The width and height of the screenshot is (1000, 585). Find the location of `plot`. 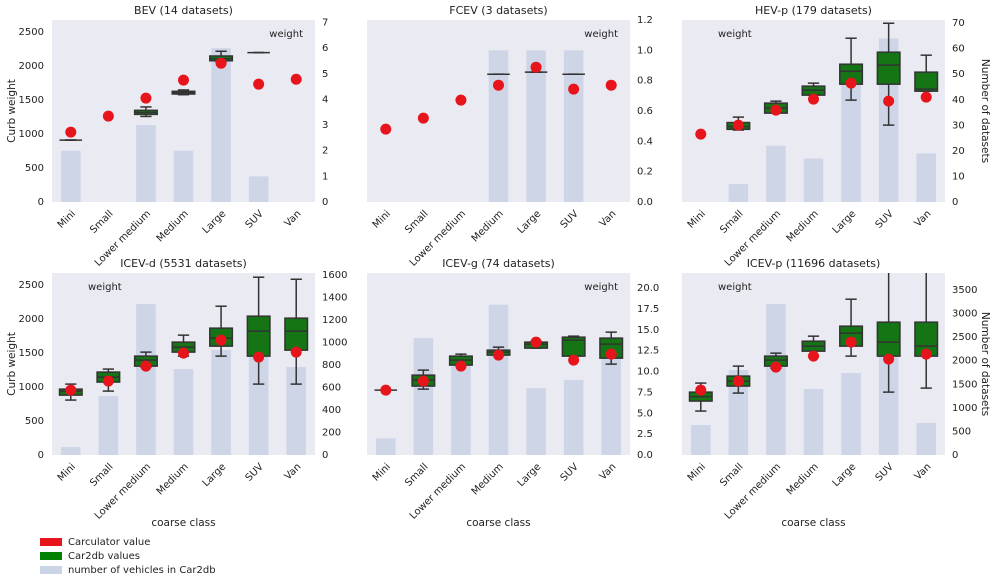

plot is located at coordinates (817, 112).